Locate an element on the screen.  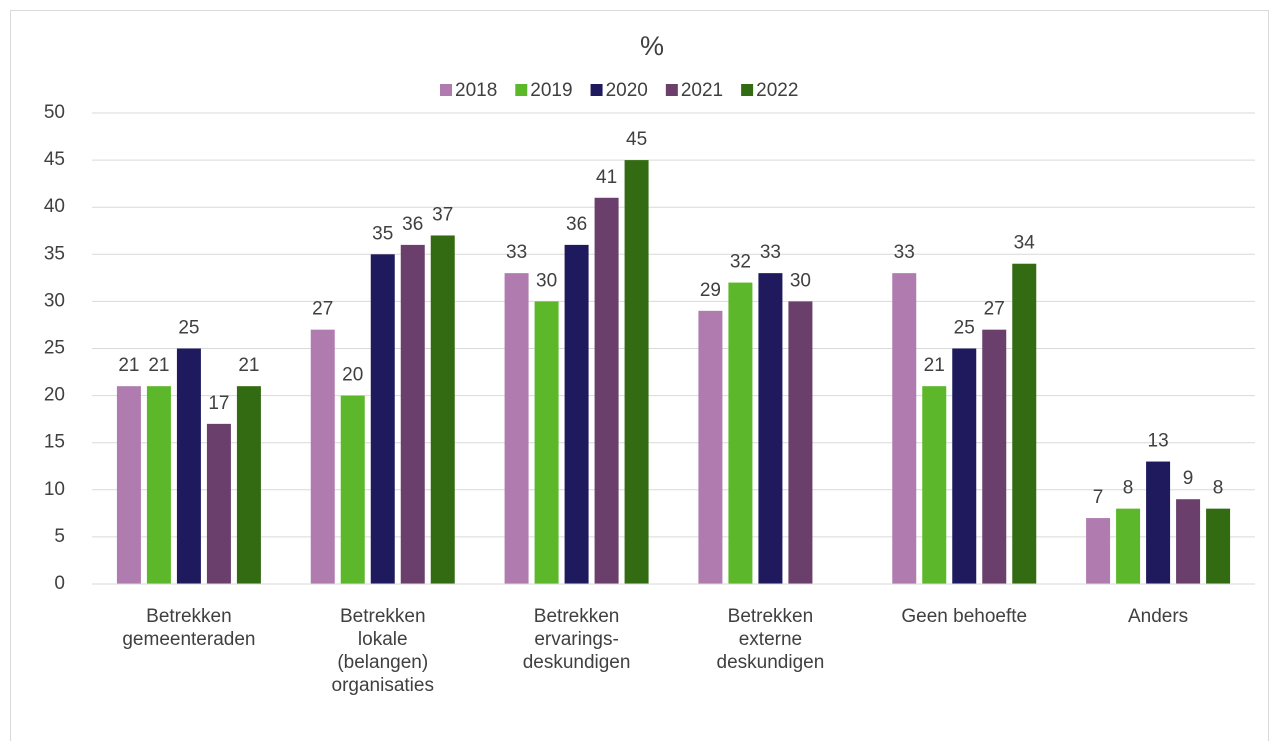
y-tick-label: 10 is located at coordinates (54, 489).